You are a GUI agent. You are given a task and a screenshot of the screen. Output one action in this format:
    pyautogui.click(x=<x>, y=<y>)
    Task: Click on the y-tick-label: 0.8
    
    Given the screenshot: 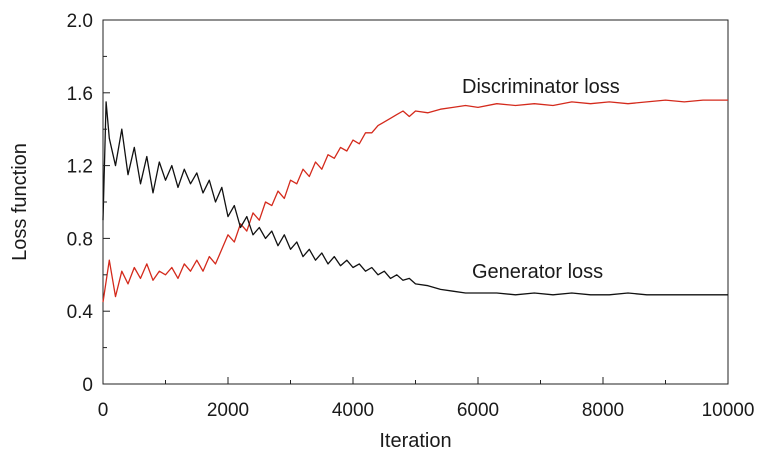 What is the action you would take?
    pyautogui.click(x=80, y=239)
    